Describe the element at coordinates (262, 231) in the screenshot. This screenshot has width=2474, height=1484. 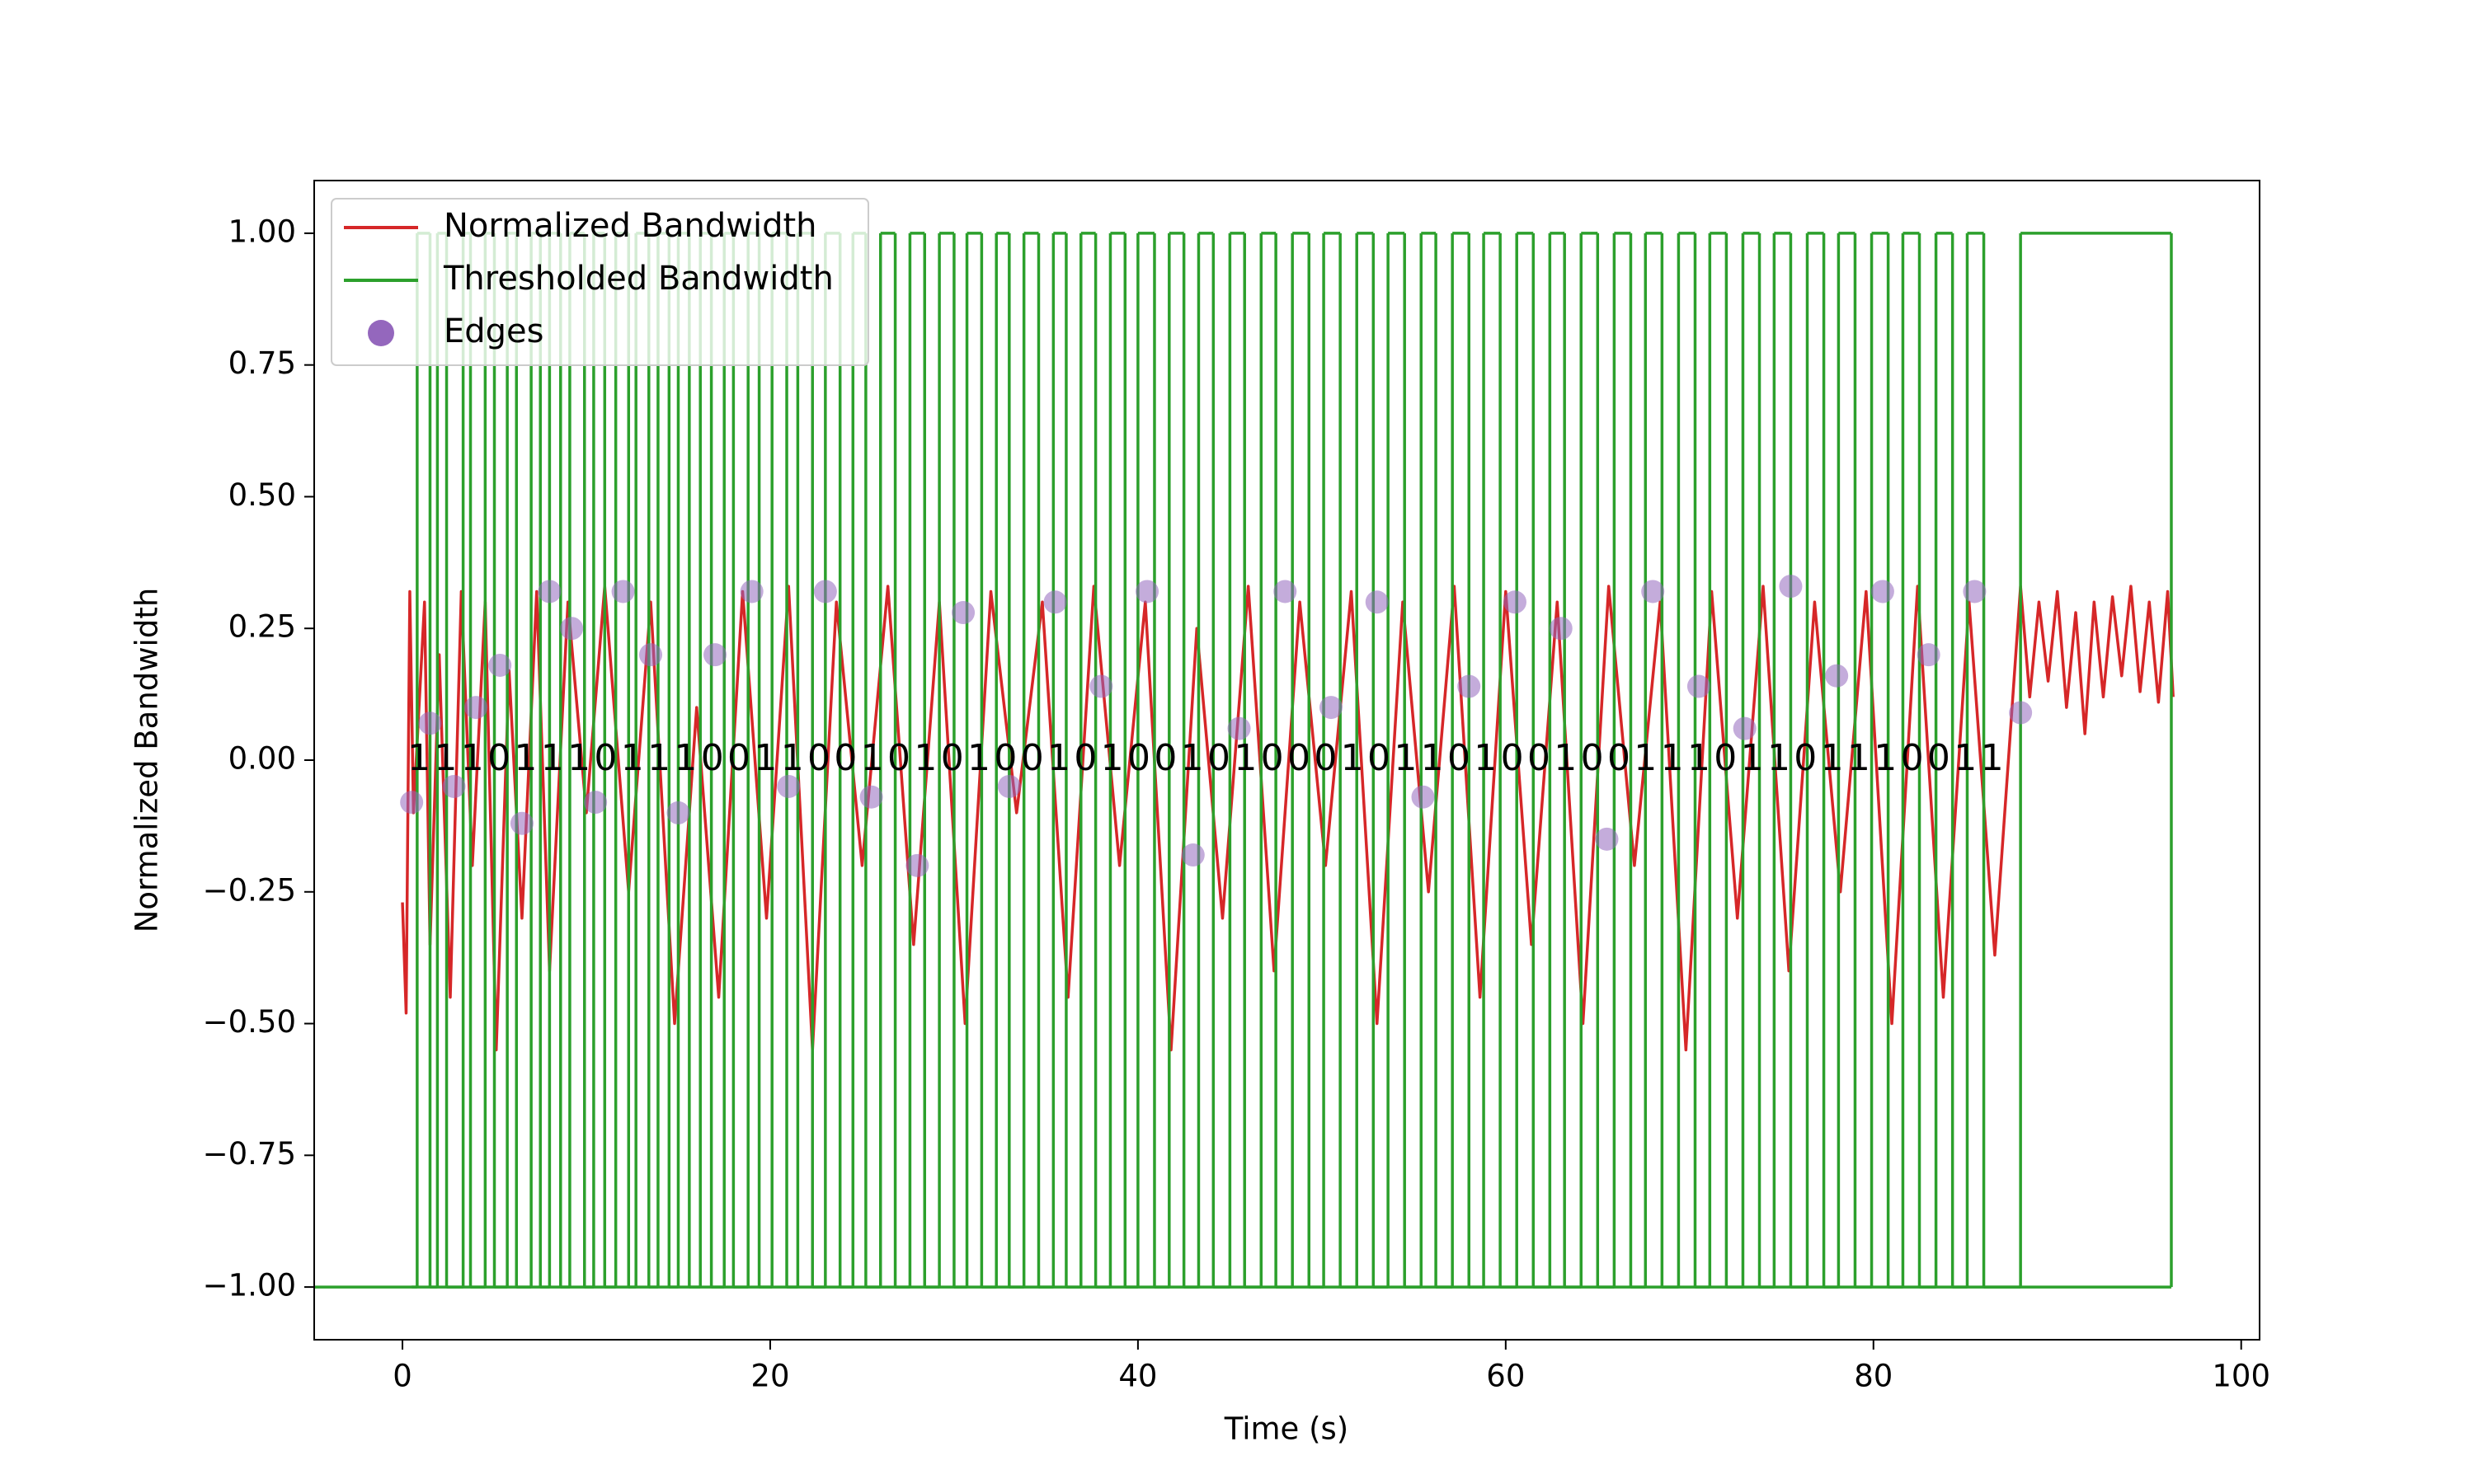
I see `y-tick-label: 1.00` at that location.